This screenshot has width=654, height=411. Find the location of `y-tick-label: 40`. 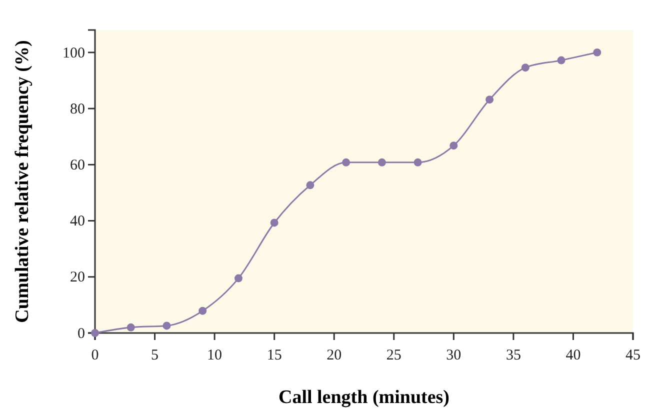

y-tick-label: 40 is located at coordinates (77, 222).